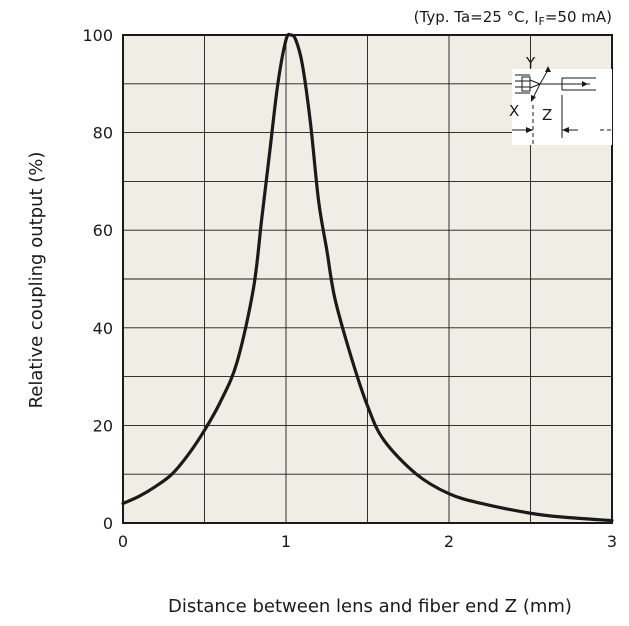 This screenshot has height=626, width=629. Describe the element at coordinates (103, 133) in the screenshot. I see `y-tick-label: 80` at that location.